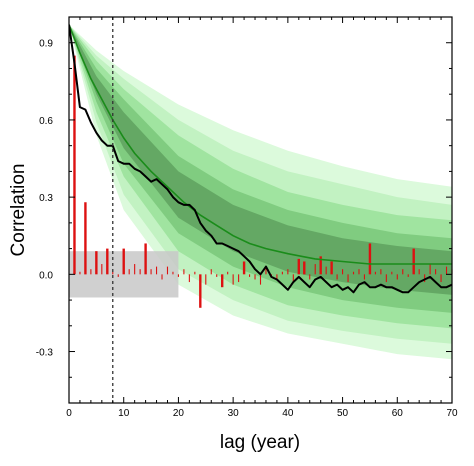 The height and width of the screenshot is (466, 474). I want to click on x-tick-label: 0, so click(69, 413).